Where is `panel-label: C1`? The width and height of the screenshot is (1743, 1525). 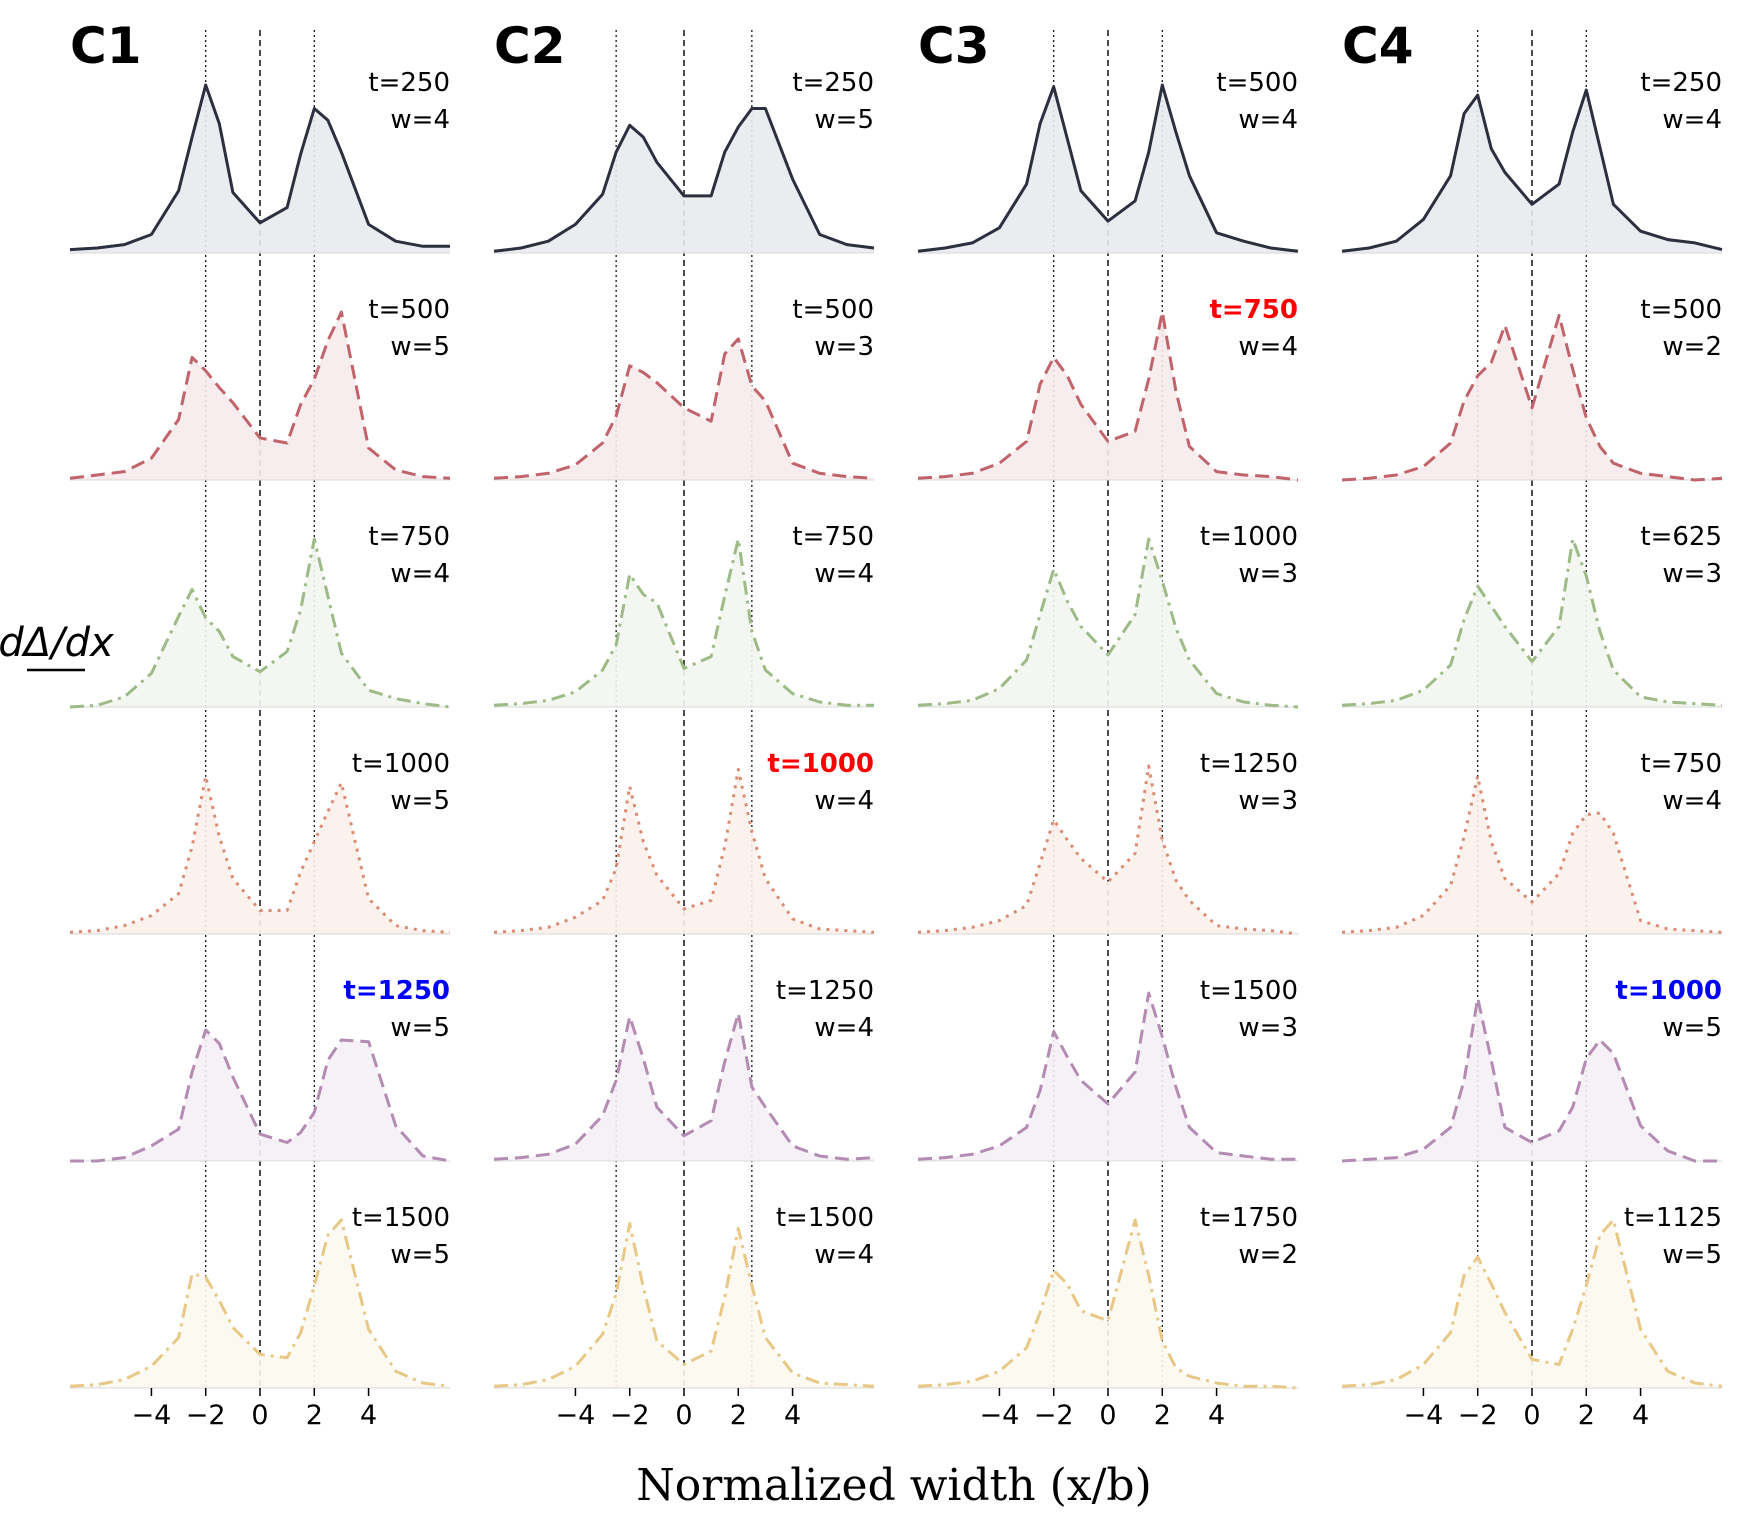 panel-label: C1 is located at coordinates (105, 46).